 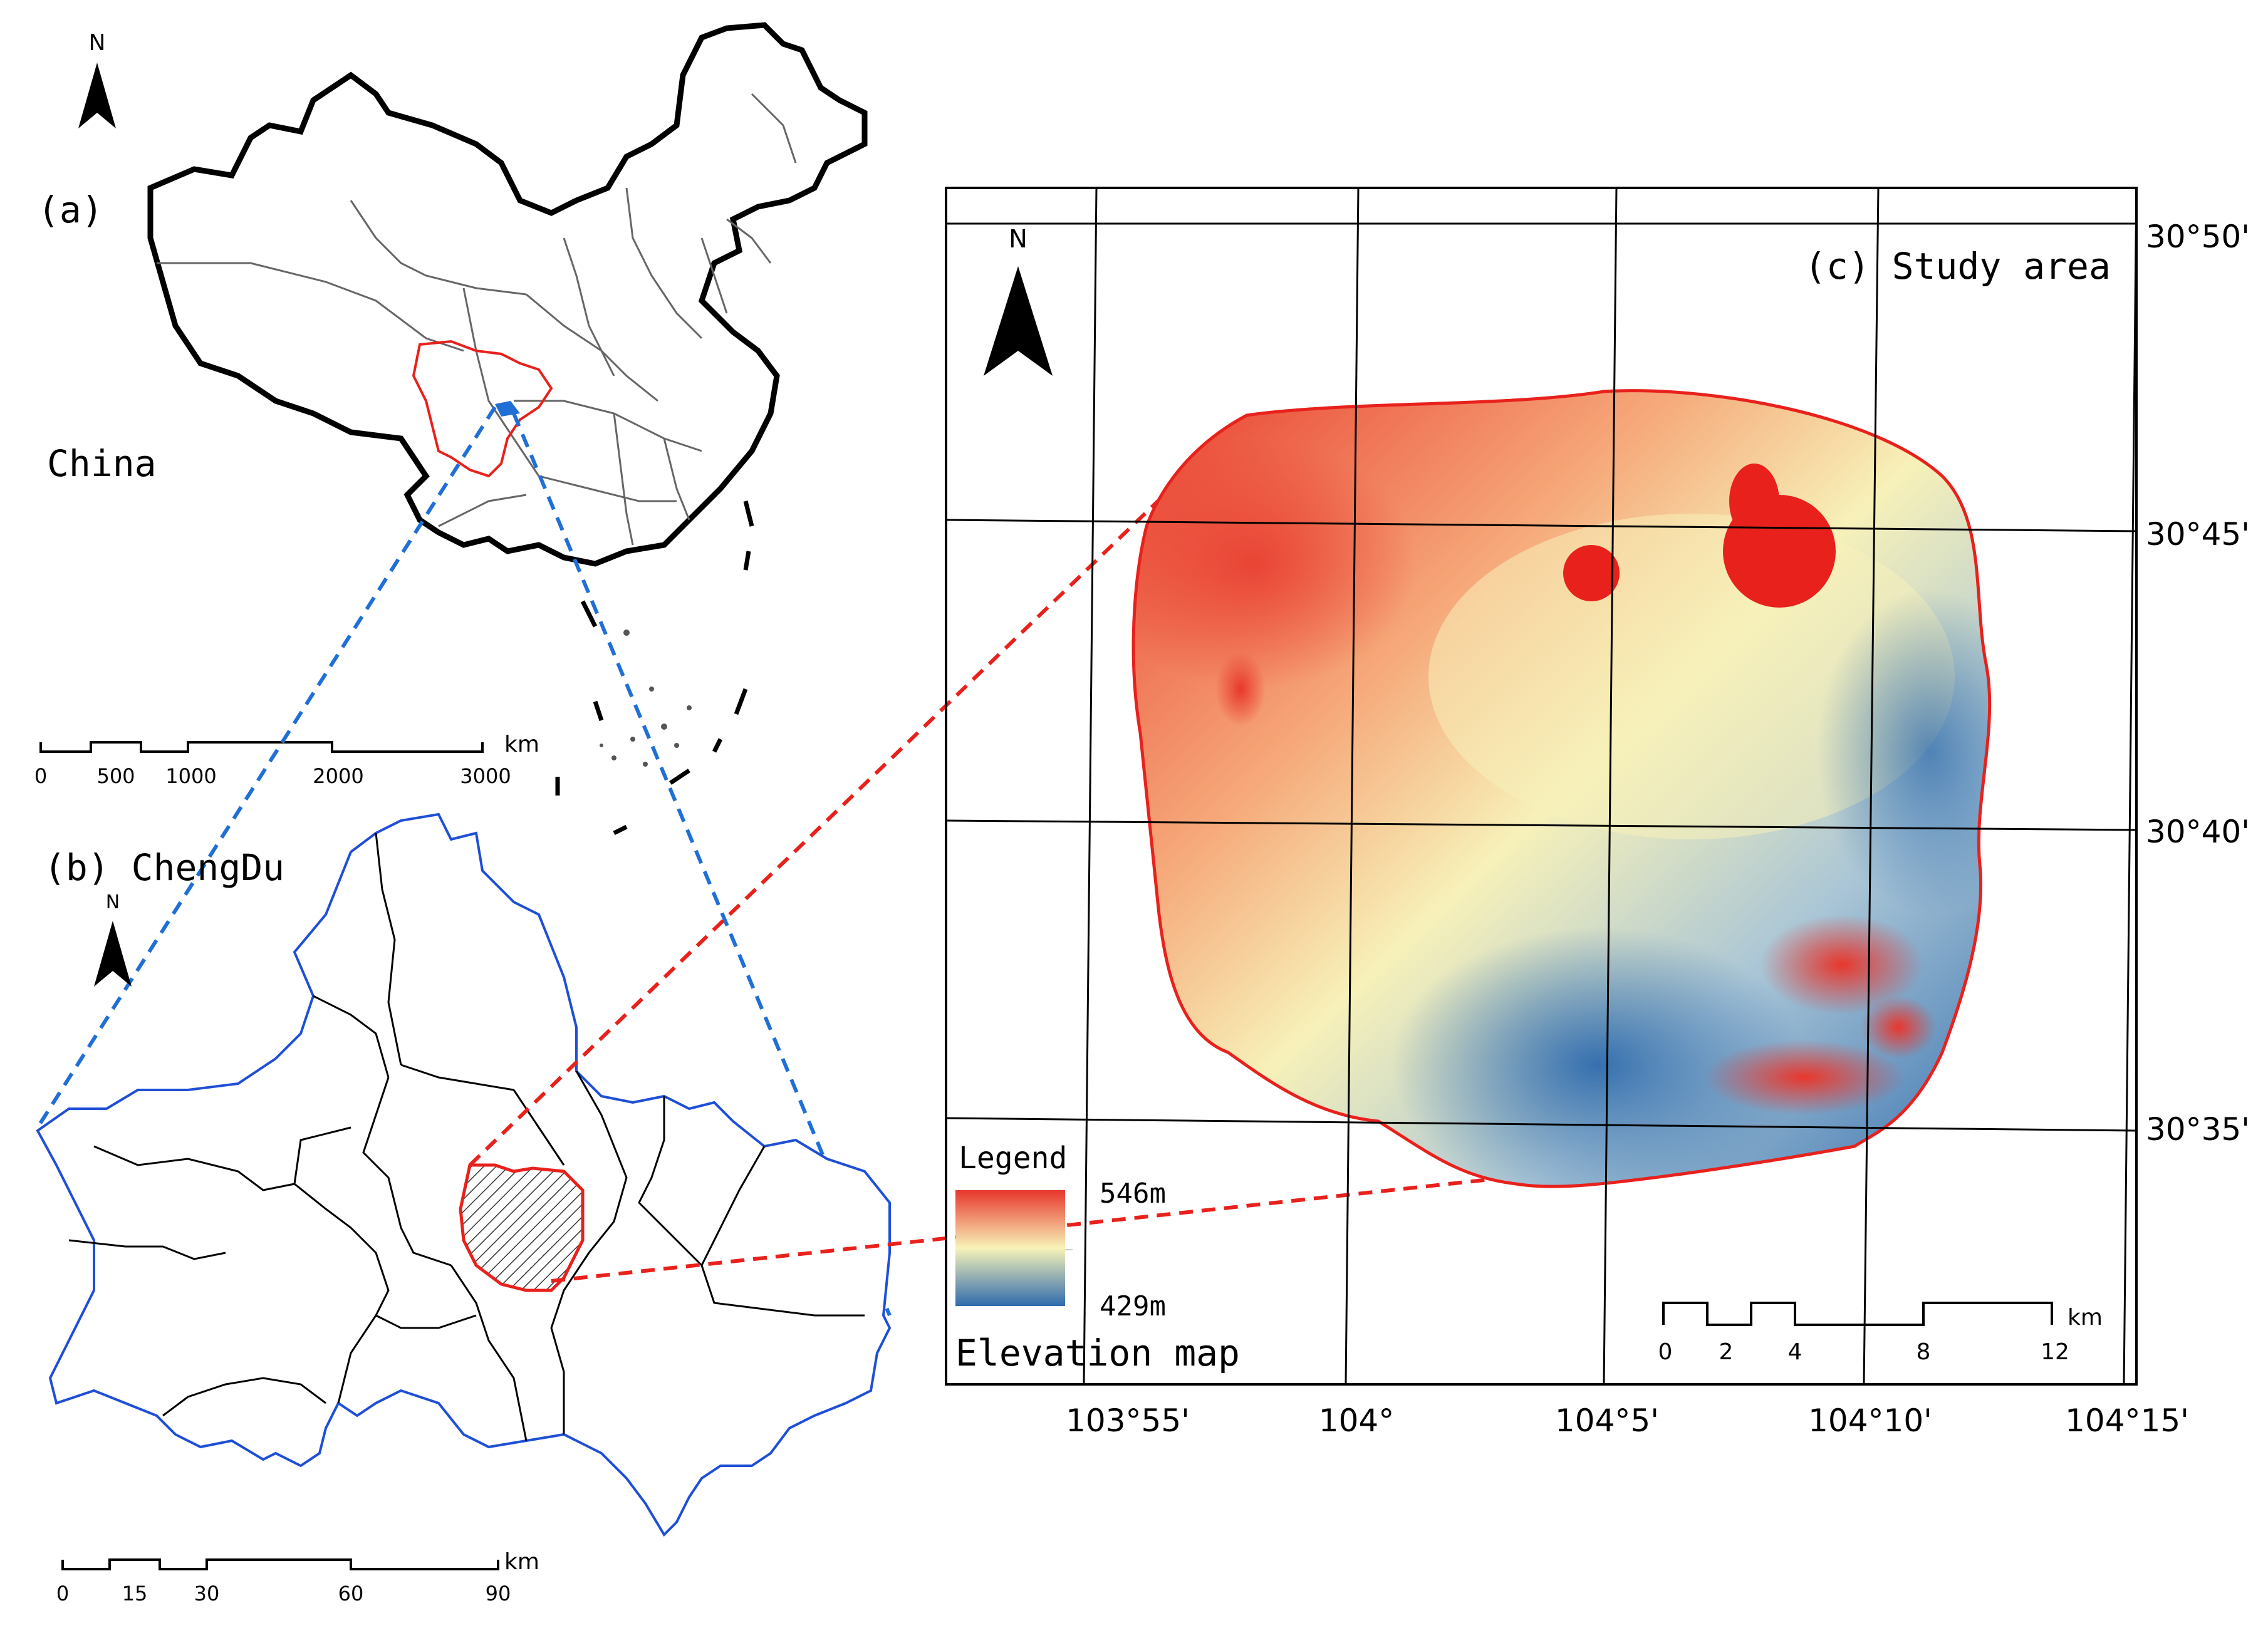 What do you see at coordinates (97, 79) in the screenshot?
I see `north-arrow-a: N` at bounding box center [97, 79].